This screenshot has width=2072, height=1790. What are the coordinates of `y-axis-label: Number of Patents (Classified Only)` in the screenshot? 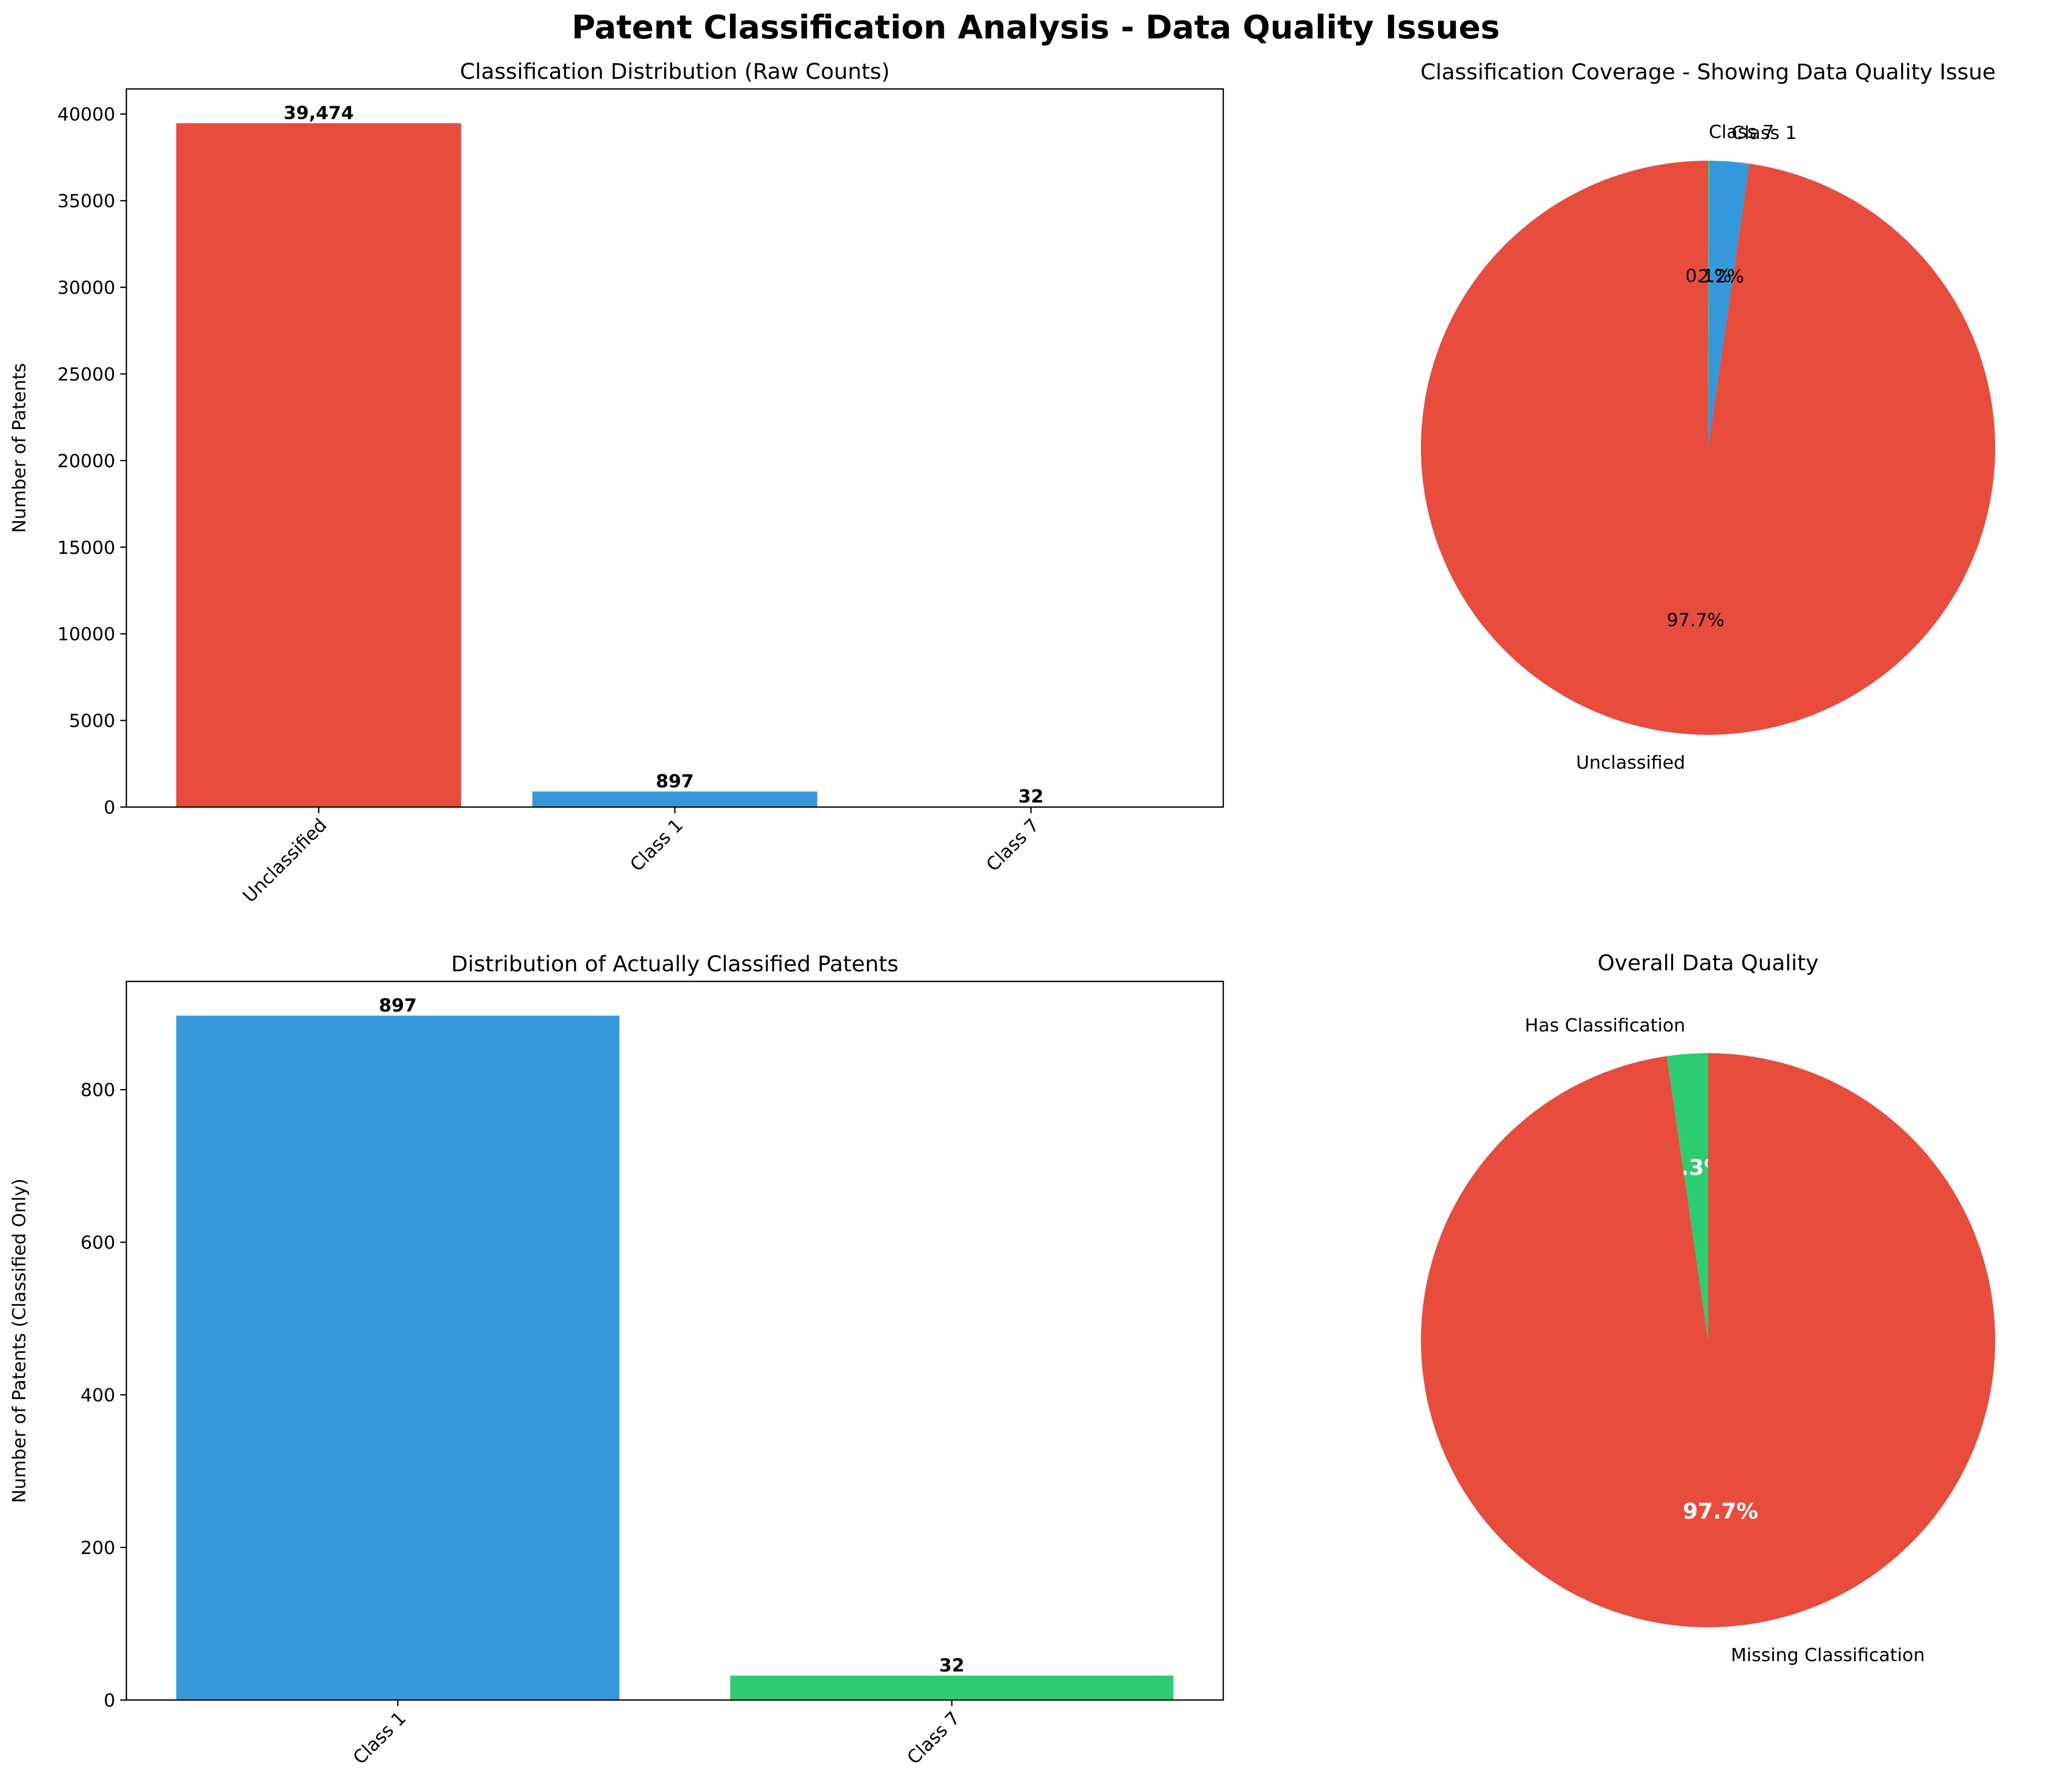 It's located at (19, 1341).